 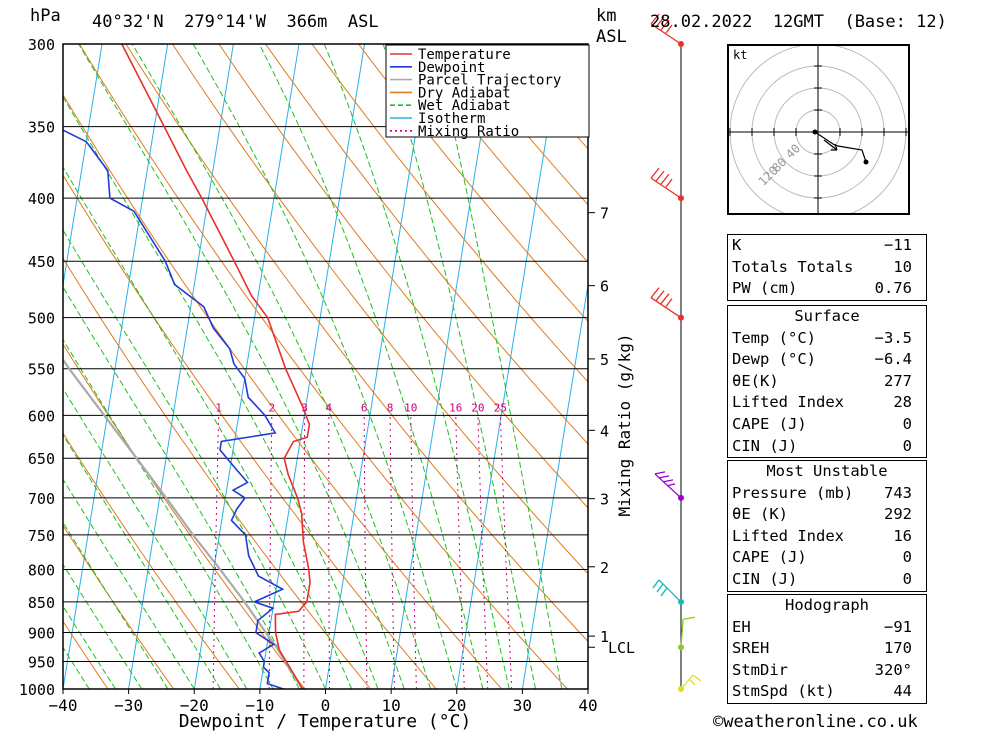 What do you see at coordinates (41, 663) in the screenshot?
I see `pressure-tick-label: 950` at bounding box center [41, 663].